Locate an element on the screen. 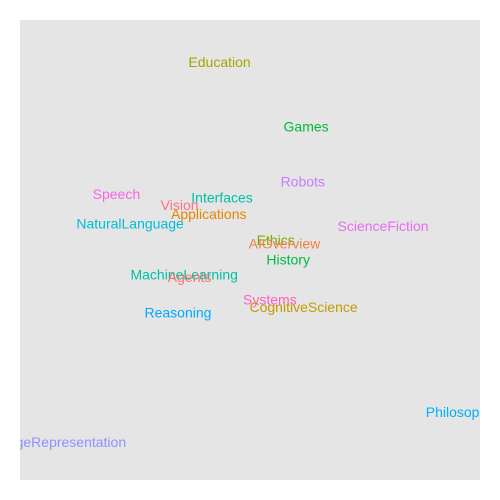  word-label-games: Games is located at coordinates (306, 126).